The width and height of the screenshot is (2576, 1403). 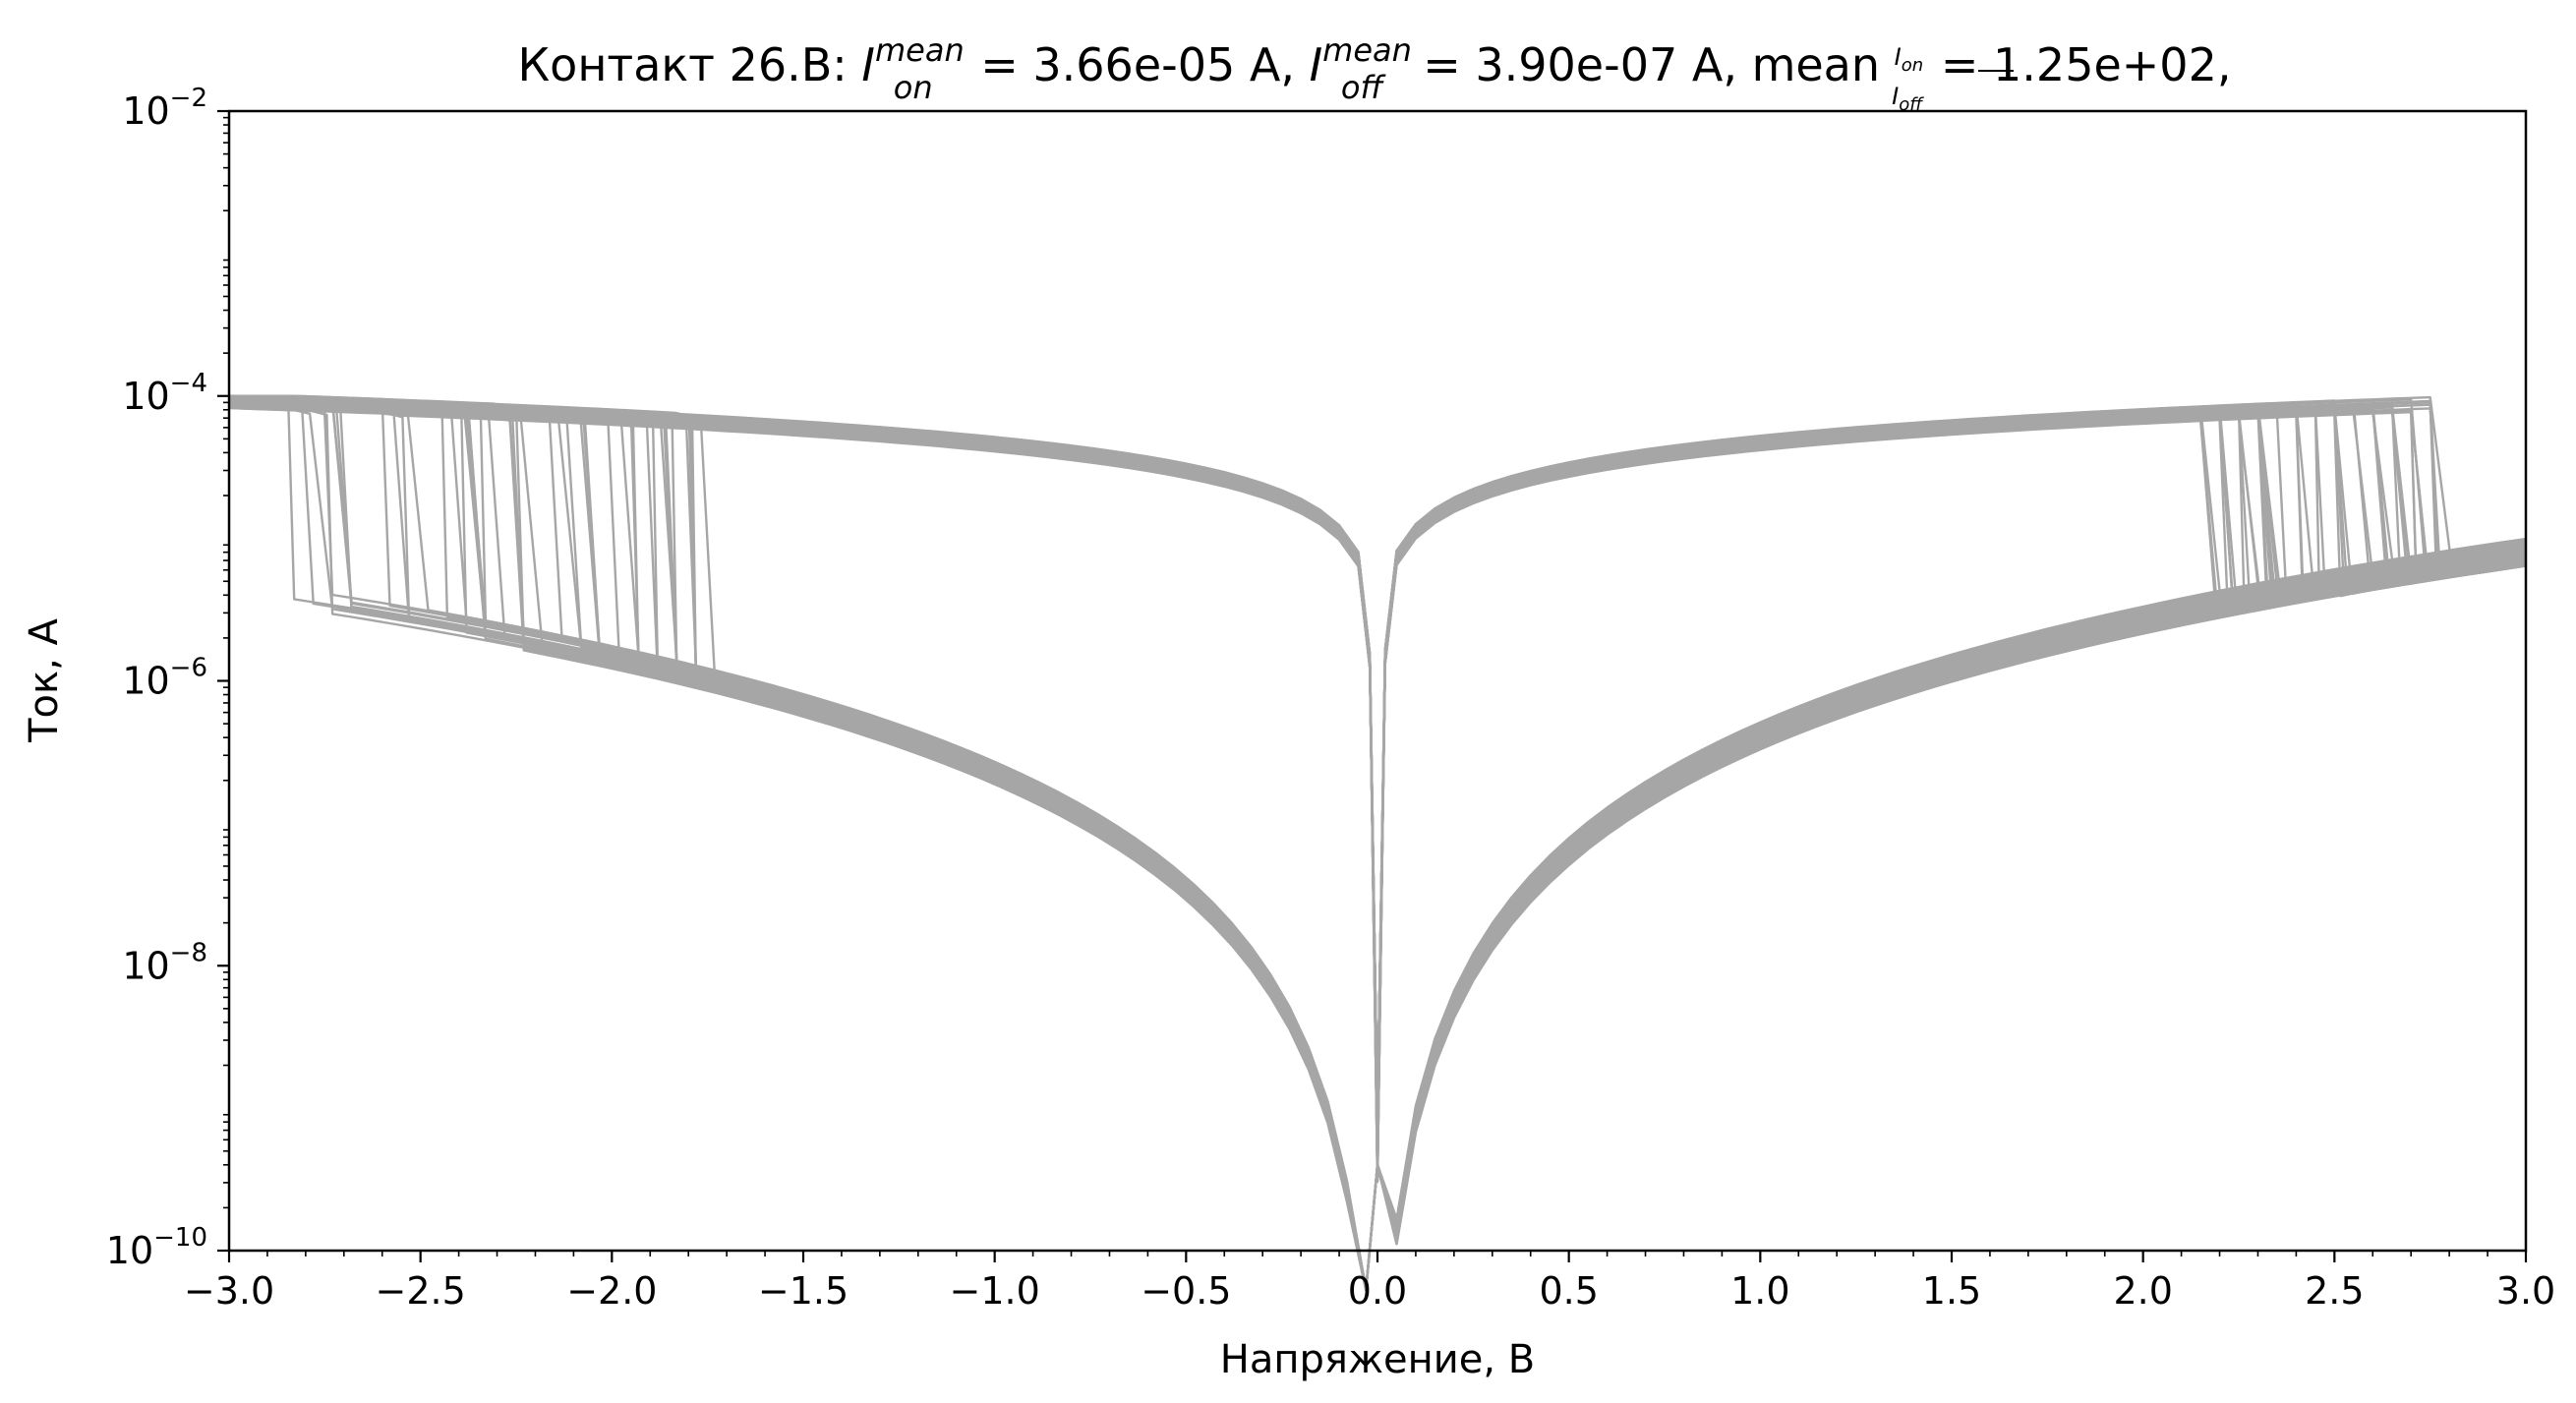 I want to click on x-tick-label: 0.5, so click(x=1568, y=1291).